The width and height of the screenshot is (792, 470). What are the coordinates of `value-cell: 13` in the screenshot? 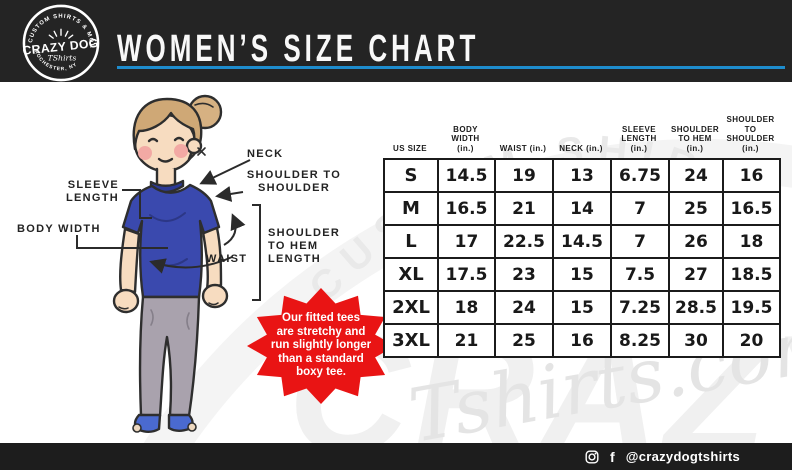 It's located at (582, 175).